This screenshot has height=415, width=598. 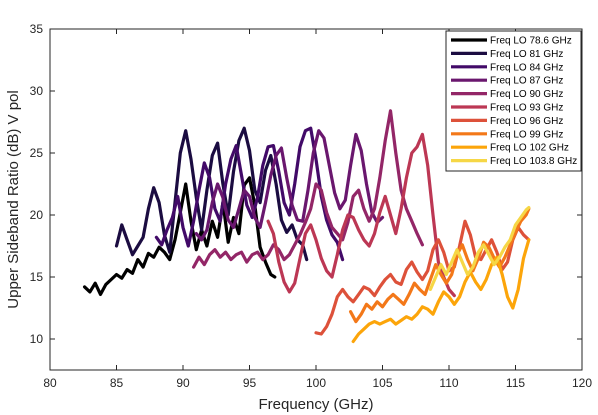 What do you see at coordinates (515, 383) in the screenshot?
I see `x-tick-label-7: 115` at bounding box center [515, 383].